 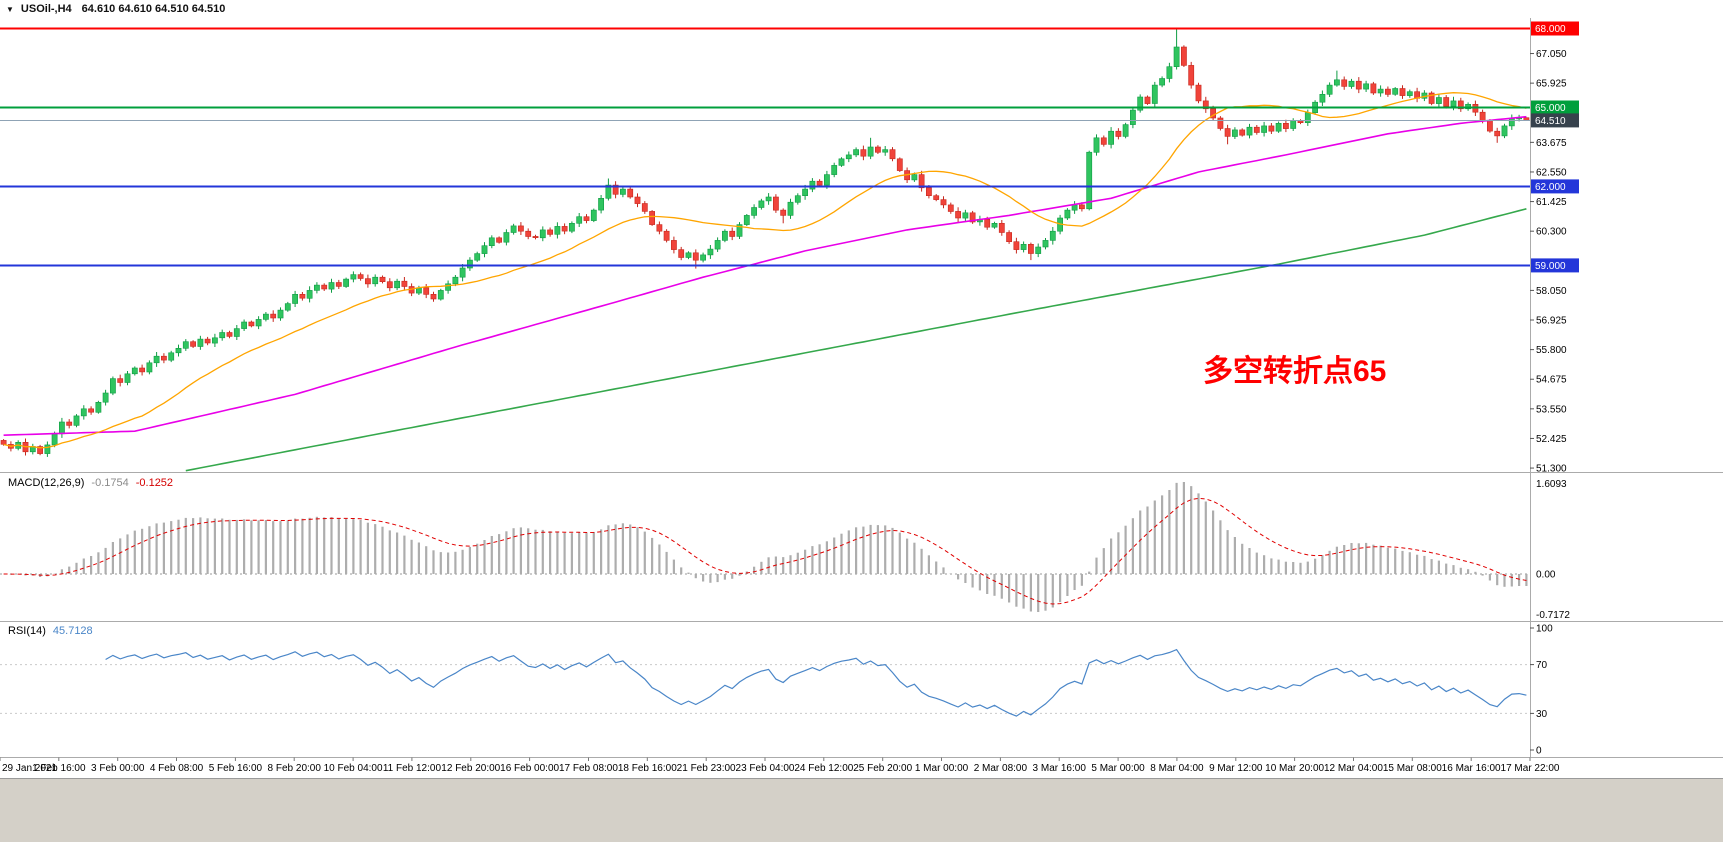 What do you see at coordinates (1551, 291) in the screenshot?
I see `price-tick-label: 58.050` at bounding box center [1551, 291].